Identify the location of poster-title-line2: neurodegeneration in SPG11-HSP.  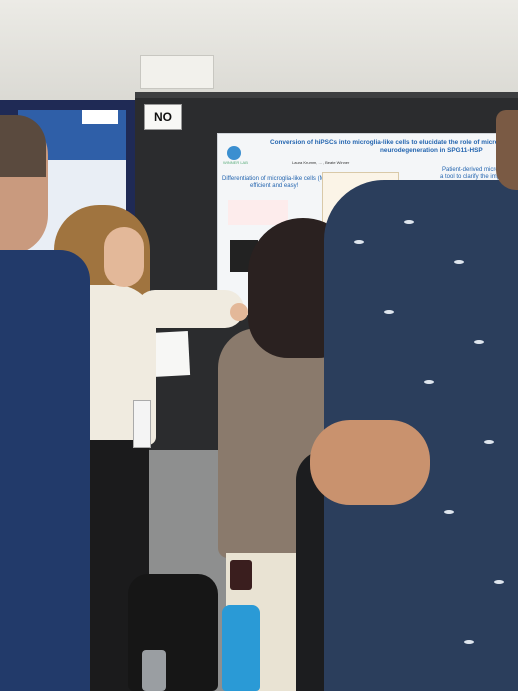
(431, 150).